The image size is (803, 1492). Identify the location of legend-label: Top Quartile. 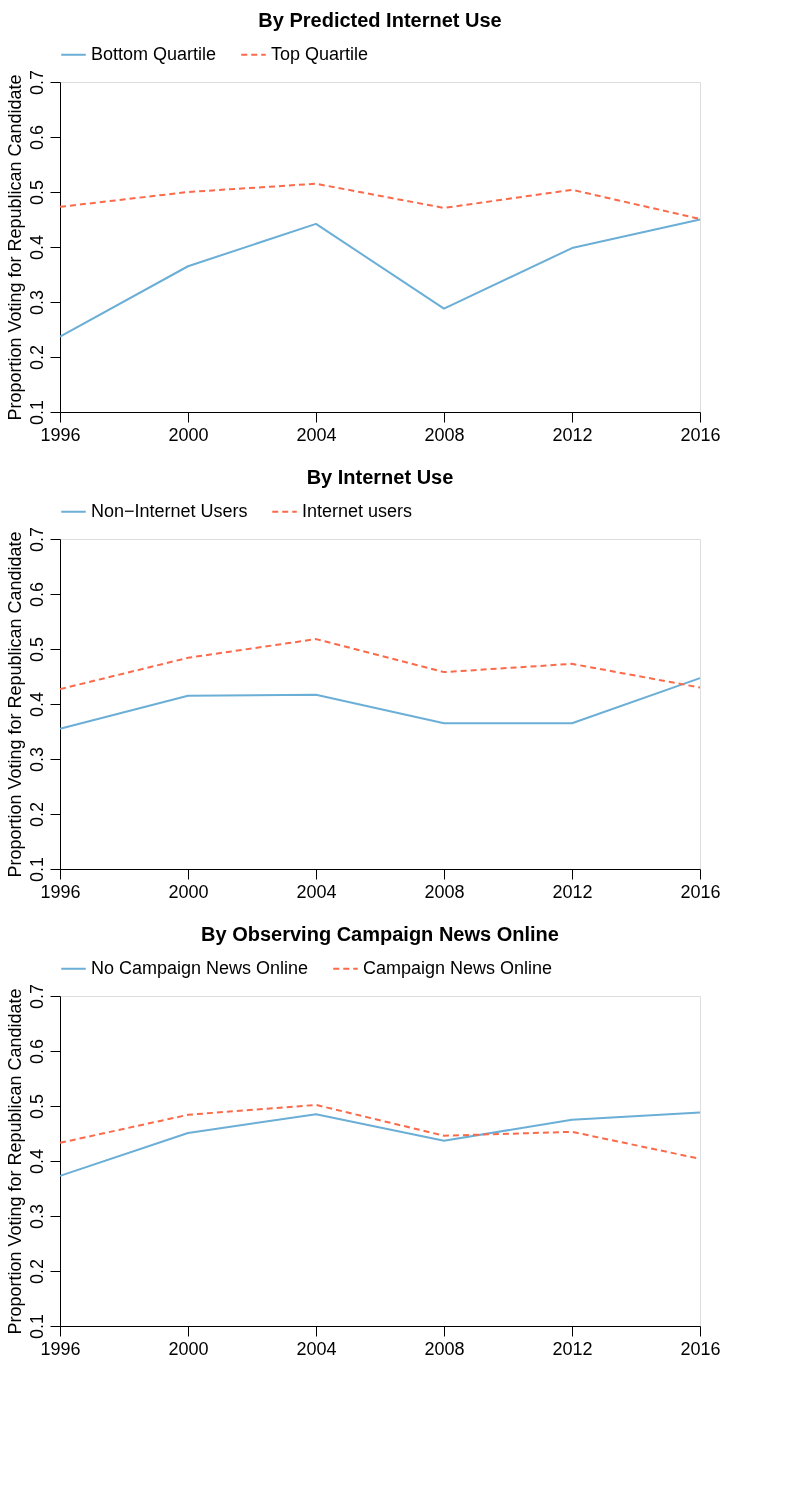
(320, 53).